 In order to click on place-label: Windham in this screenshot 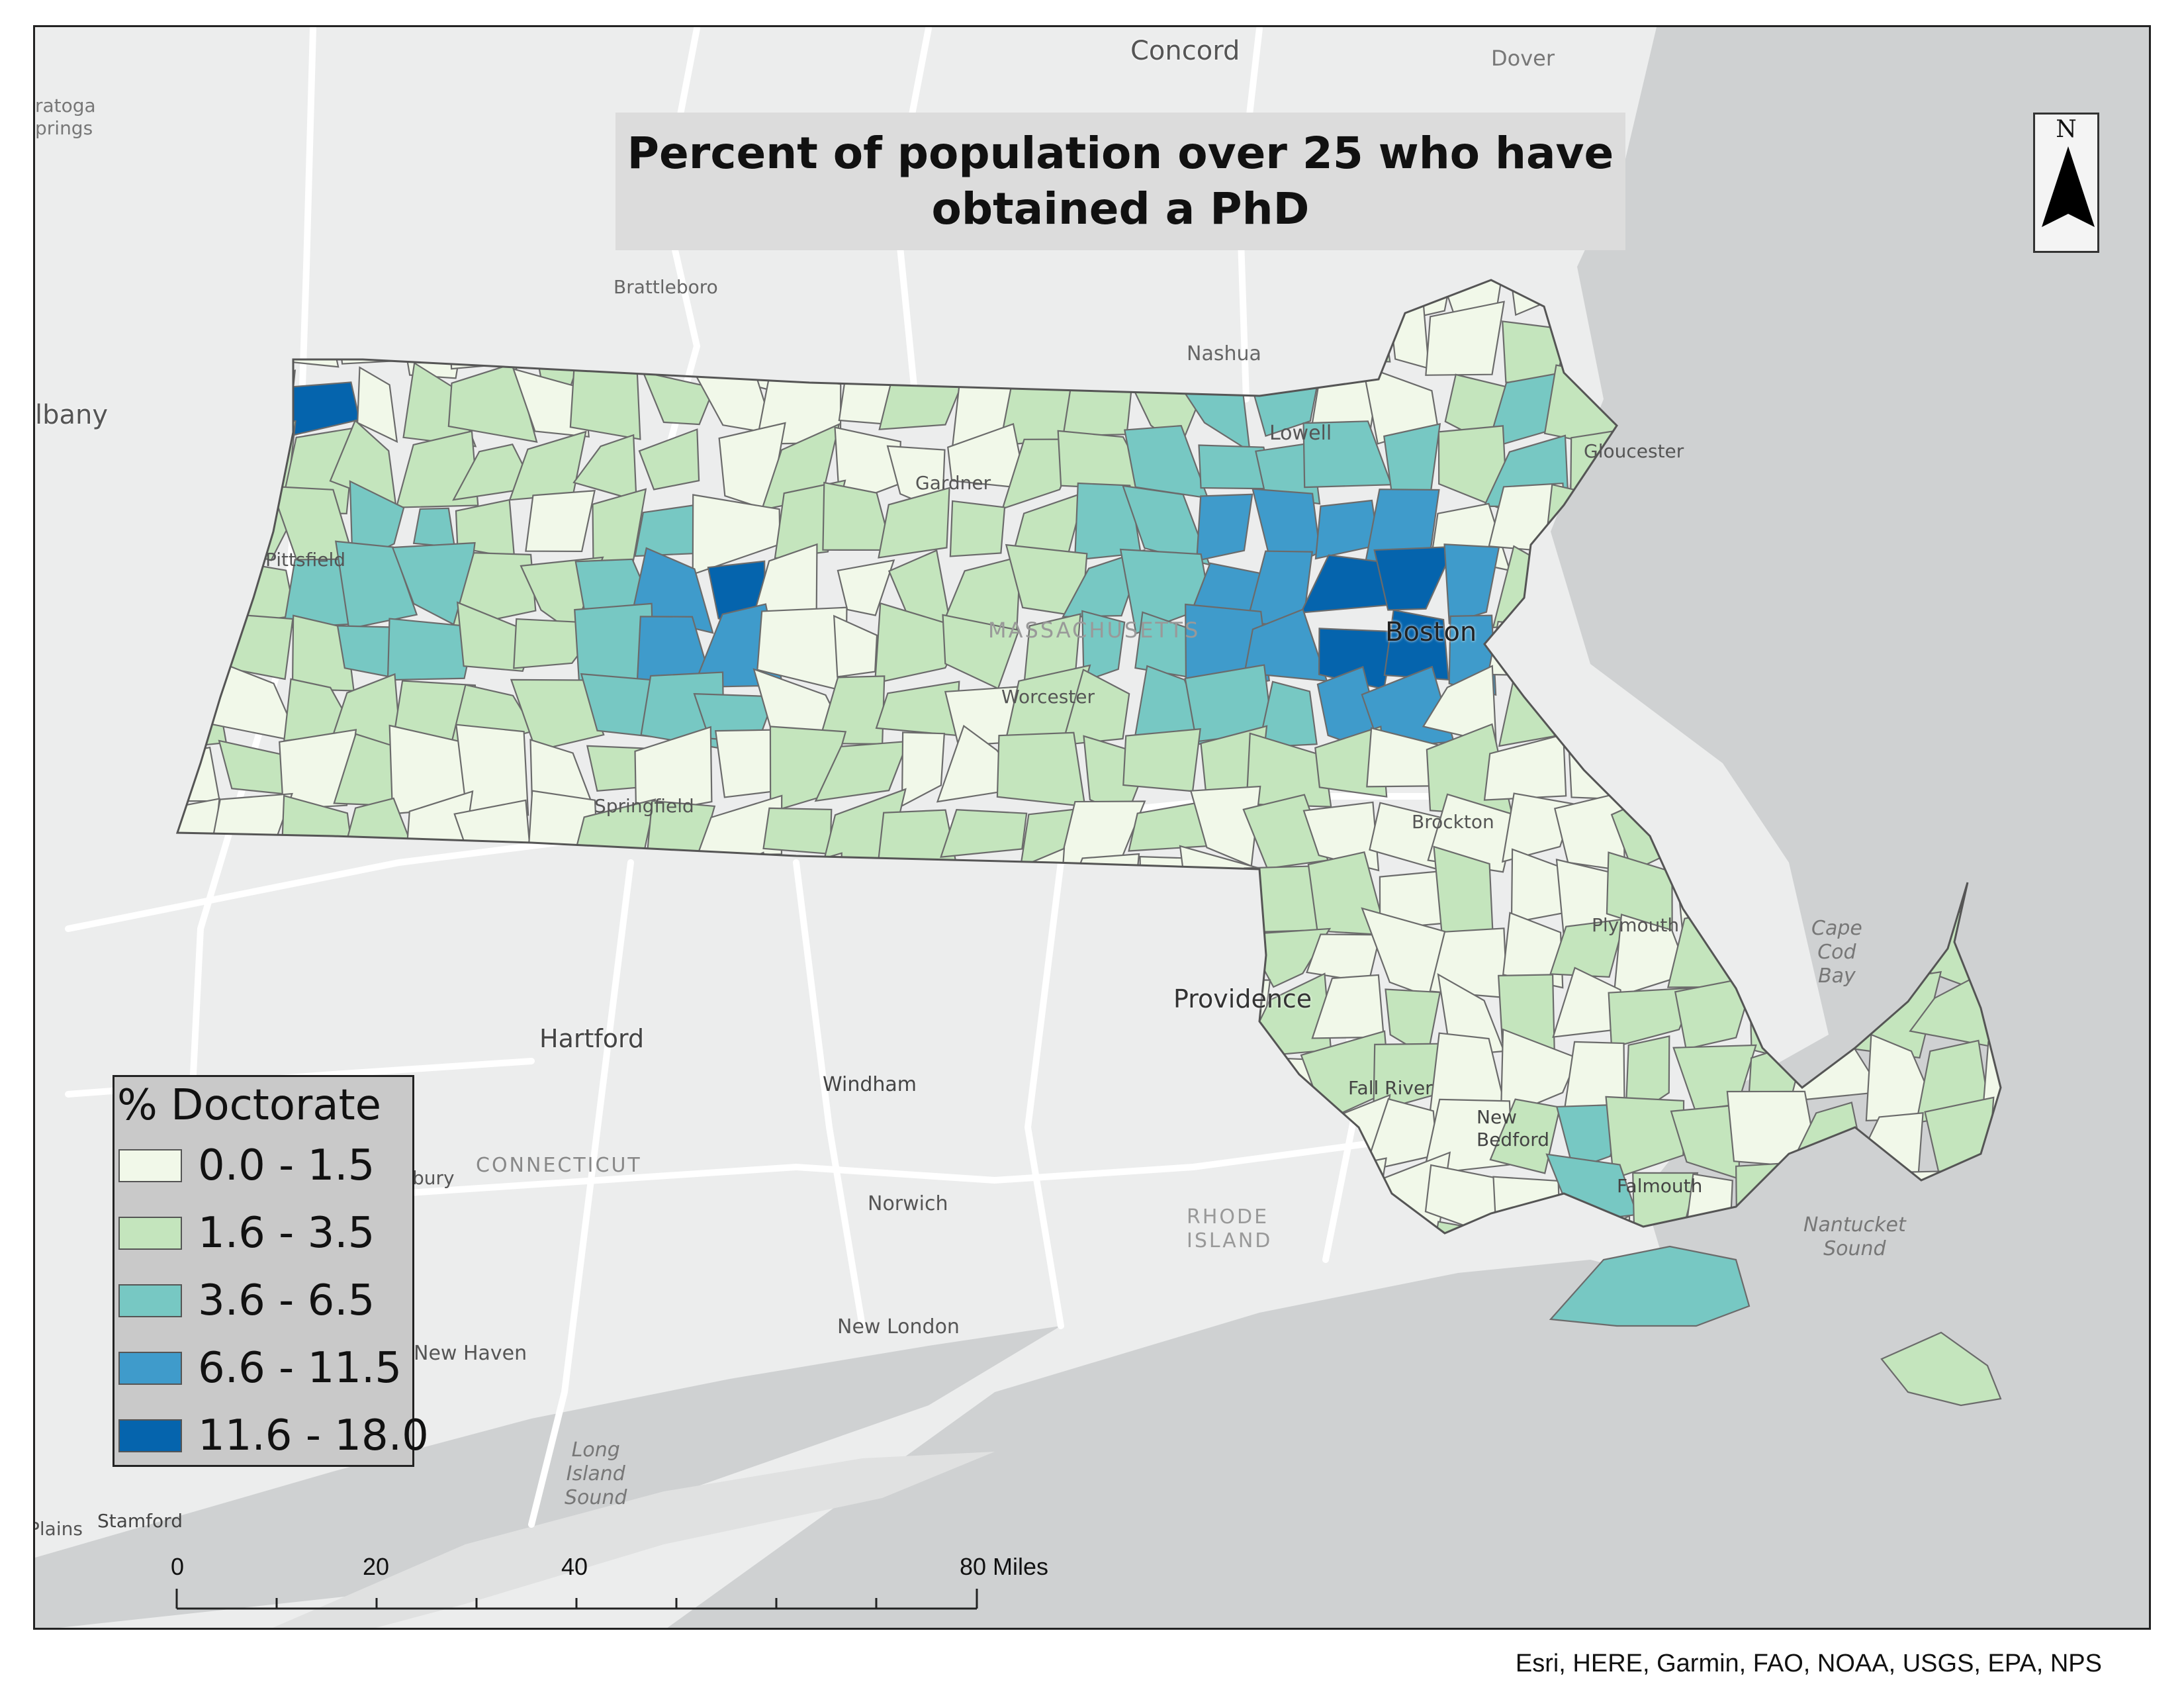, I will do `click(870, 1084)`.